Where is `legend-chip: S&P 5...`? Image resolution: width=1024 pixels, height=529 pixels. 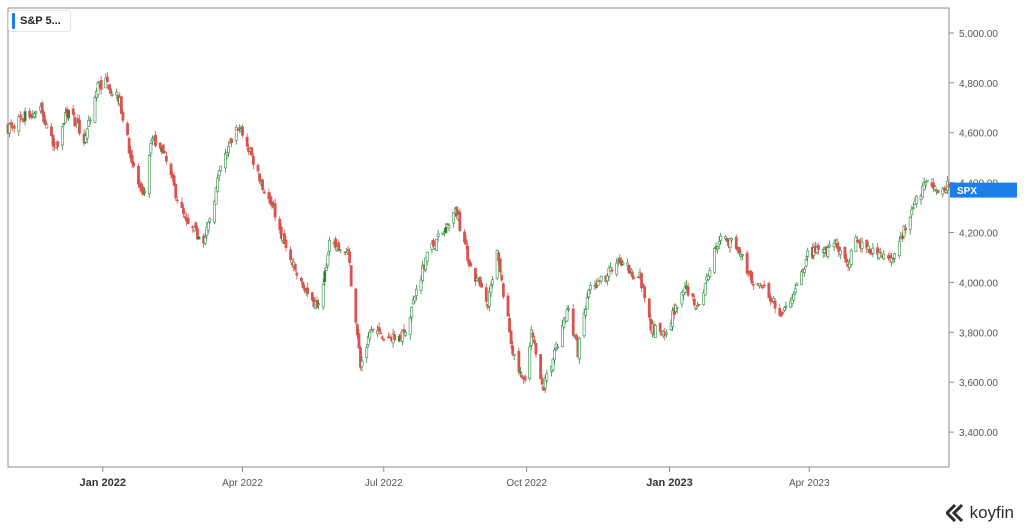
legend-chip: S&P 5... is located at coordinates (39, 21).